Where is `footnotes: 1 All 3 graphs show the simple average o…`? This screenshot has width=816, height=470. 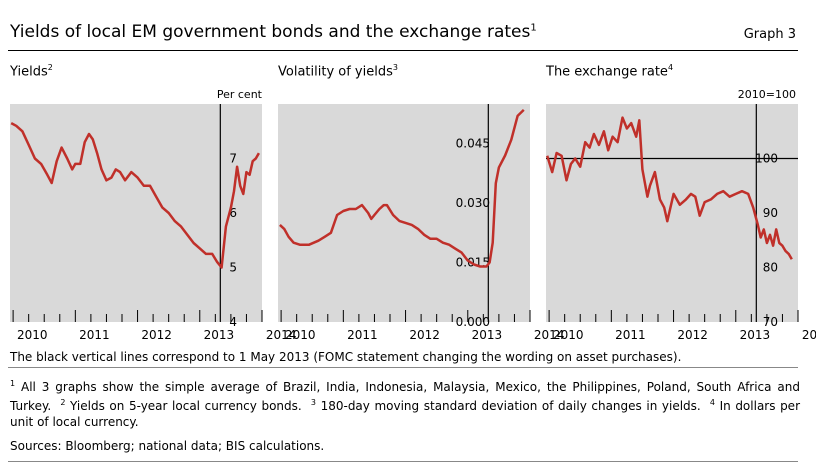
footnotes: 1 All 3 graphs show the simple average o… is located at coordinates (405, 404).